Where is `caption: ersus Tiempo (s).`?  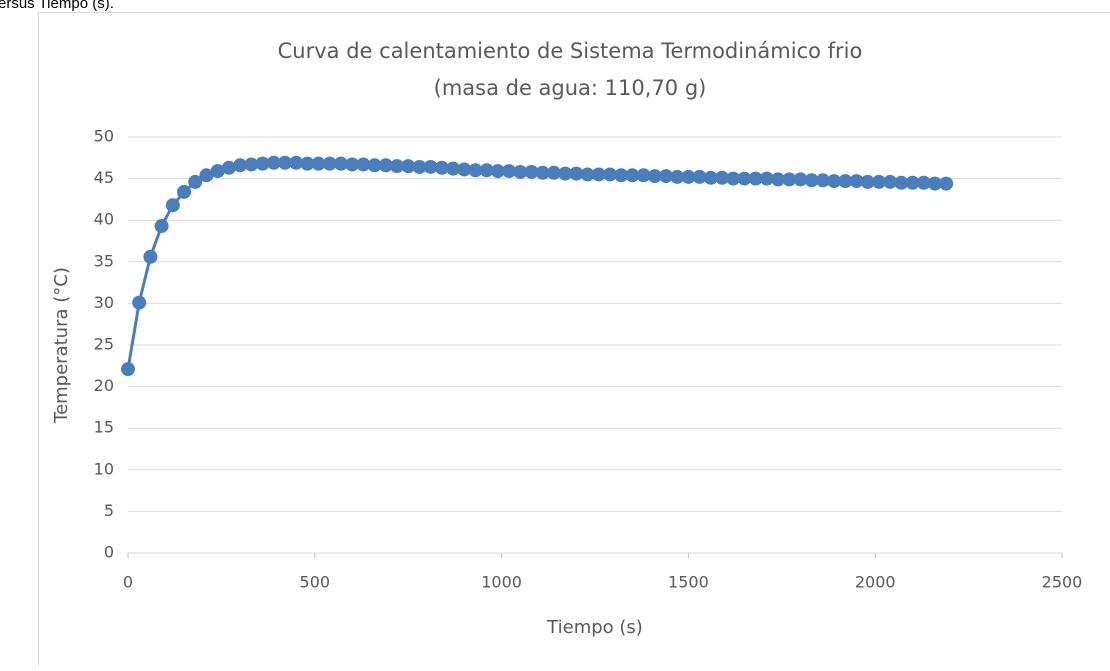
caption: ersus Tiempo (s). is located at coordinates (57, 6).